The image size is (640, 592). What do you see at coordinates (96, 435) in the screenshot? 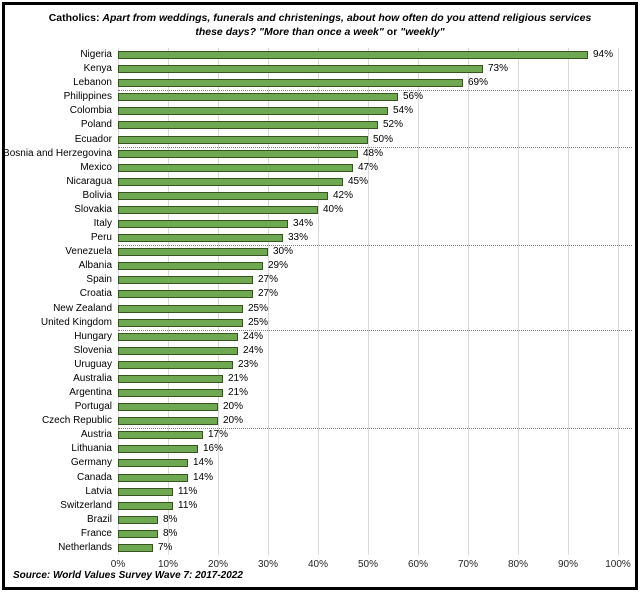
I see `category-label: Austria` at bounding box center [96, 435].